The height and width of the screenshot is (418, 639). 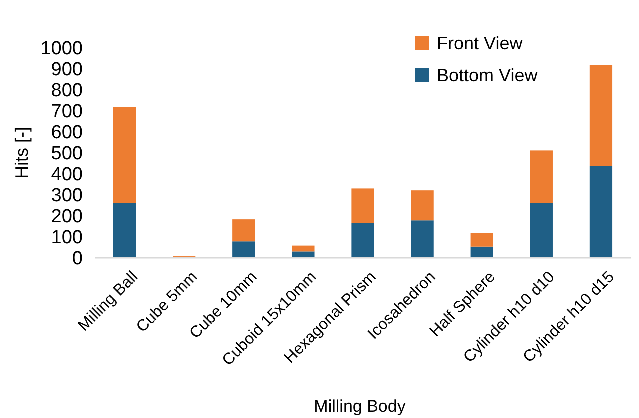 I want to click on y-tick-label: 300, so click(x=67, y=196).